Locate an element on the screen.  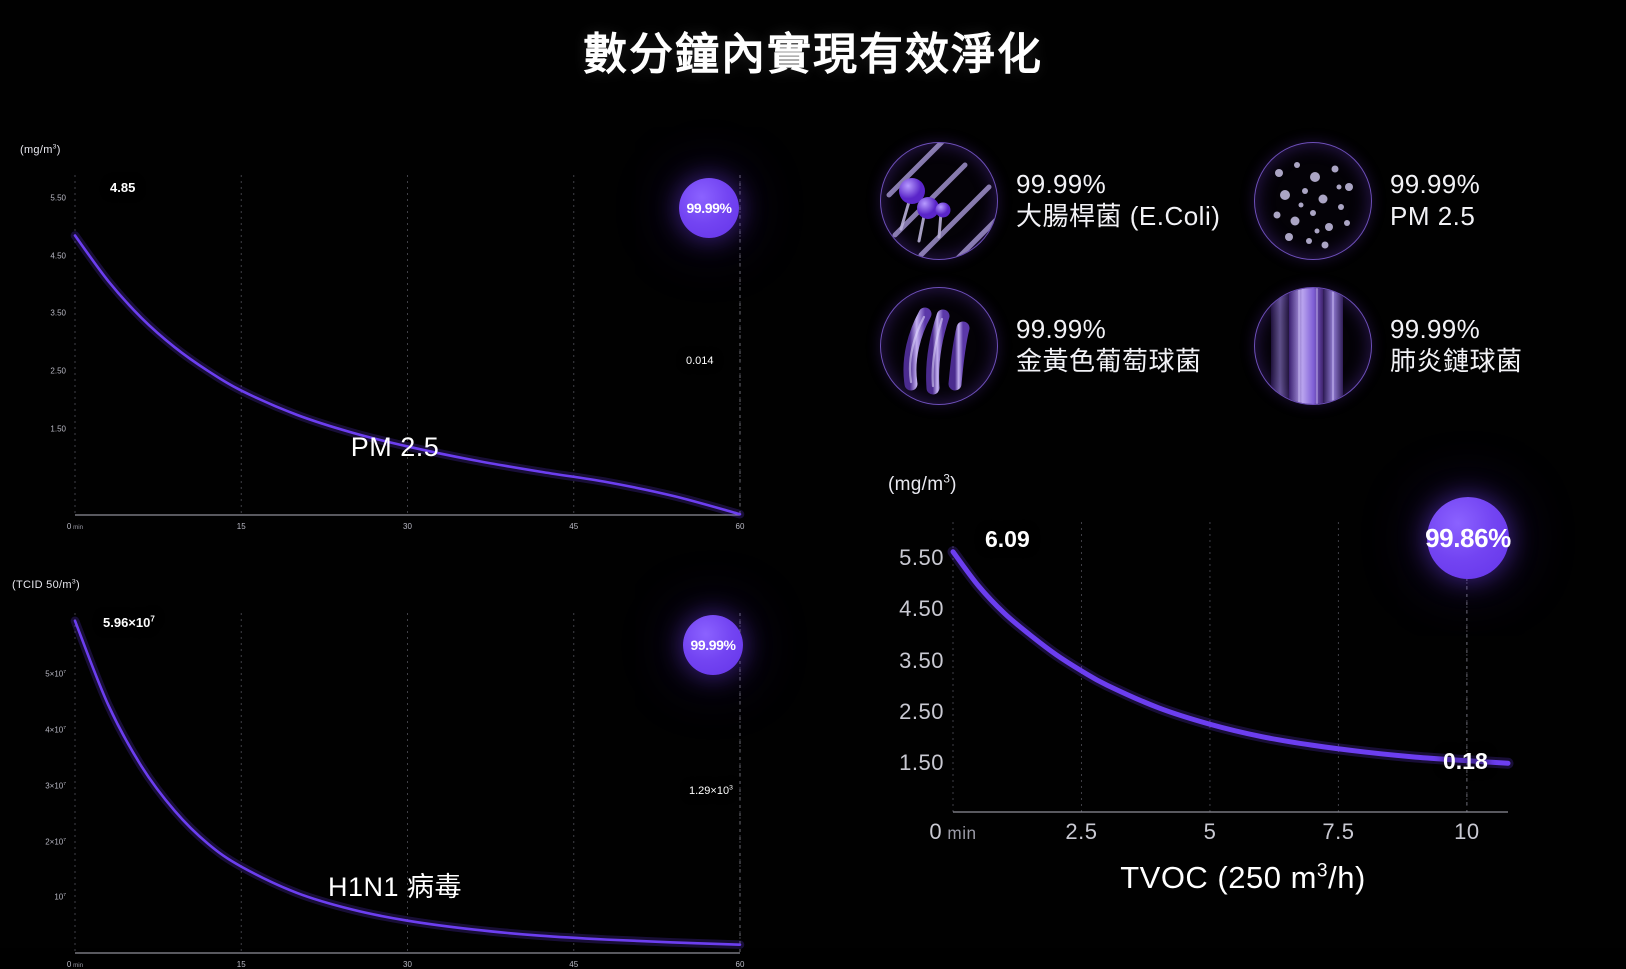
tvoc-xtick: 10 is located at coordinates (1467, 831).